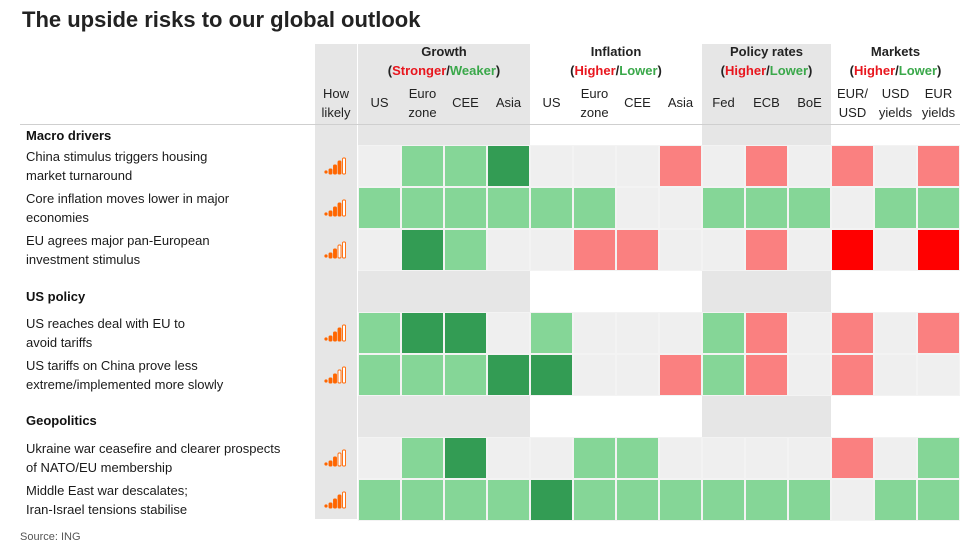 Image resolution: width=975 pixels, height=543 pixels. Describe the element at coordinates (638, 70) in the screenshot. I see `negative-label: Lower` at that location.